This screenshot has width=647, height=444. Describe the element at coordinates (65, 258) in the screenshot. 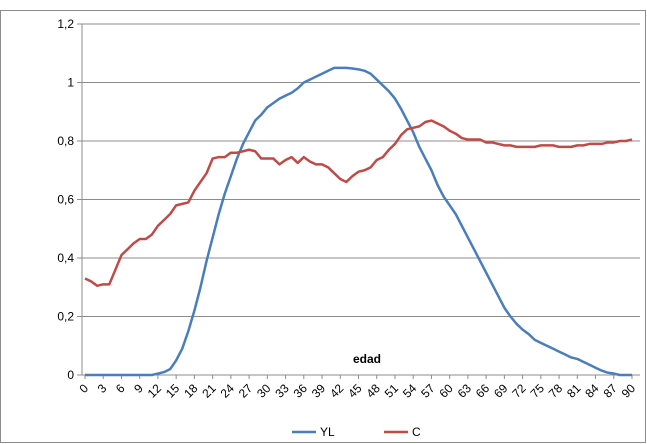

I see `y-tick-label: 0,4` at that location.